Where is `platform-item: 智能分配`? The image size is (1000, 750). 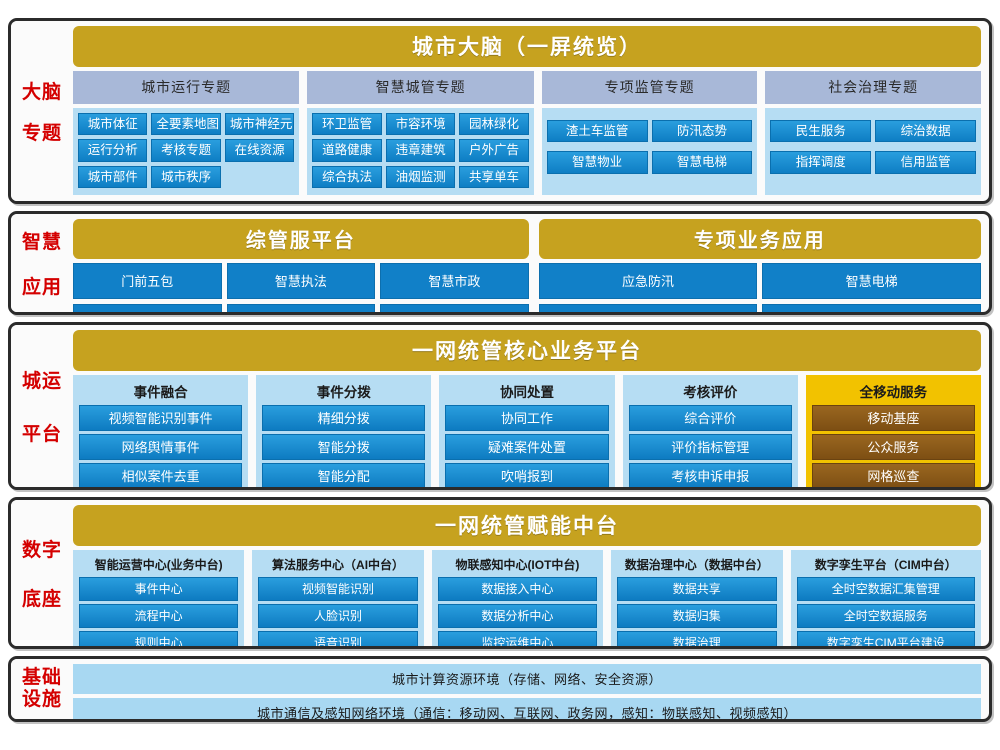
platform-item: 智能分配 is located at coordinates (344, 475).